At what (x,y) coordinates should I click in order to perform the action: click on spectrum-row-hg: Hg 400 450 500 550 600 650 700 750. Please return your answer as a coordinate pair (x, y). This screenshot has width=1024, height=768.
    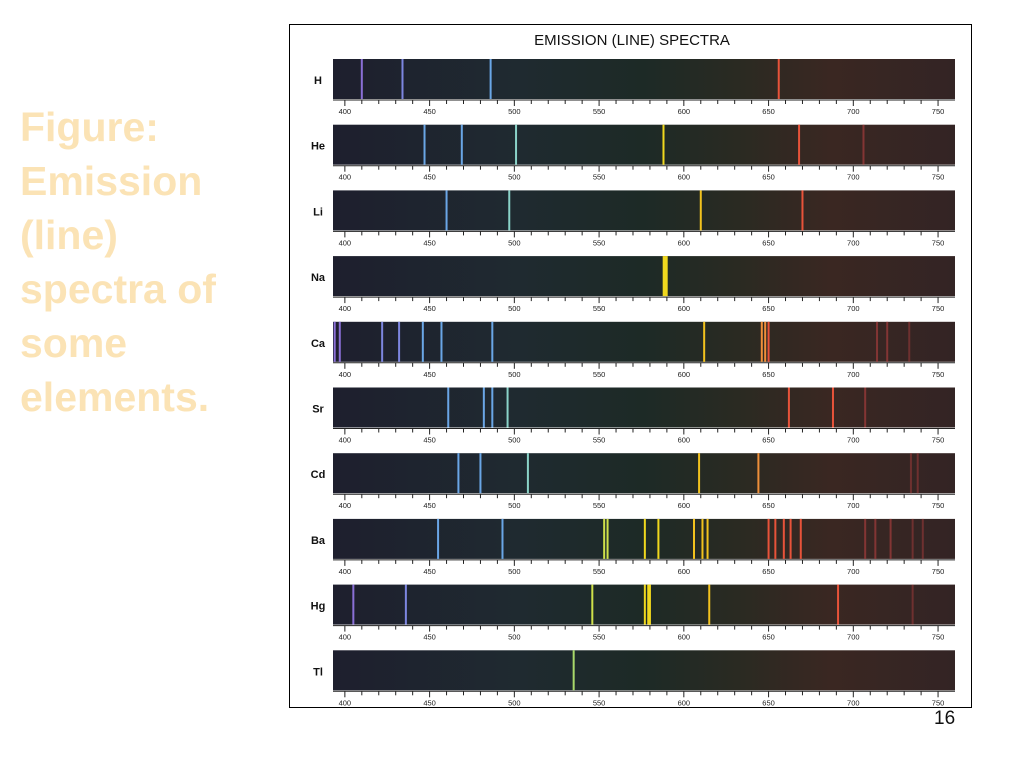
    Looking at the image, I should click on (633, 613).